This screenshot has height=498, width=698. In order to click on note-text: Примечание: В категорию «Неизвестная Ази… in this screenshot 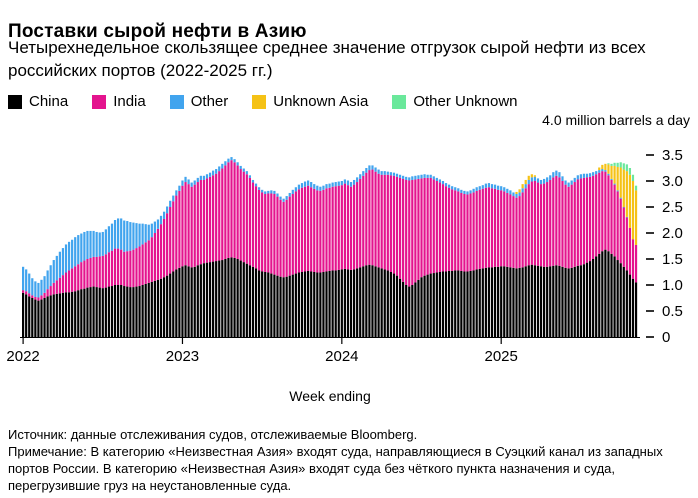, I will do `click(335, 468)`.